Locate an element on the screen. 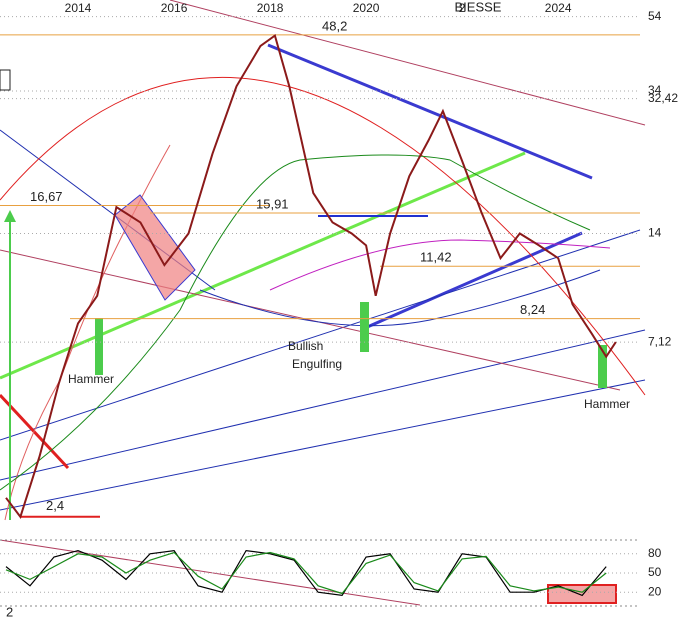 The height and width of the screenshot is (623, 683). x-tick-label: 2020 is located at coordinates (366, 8).